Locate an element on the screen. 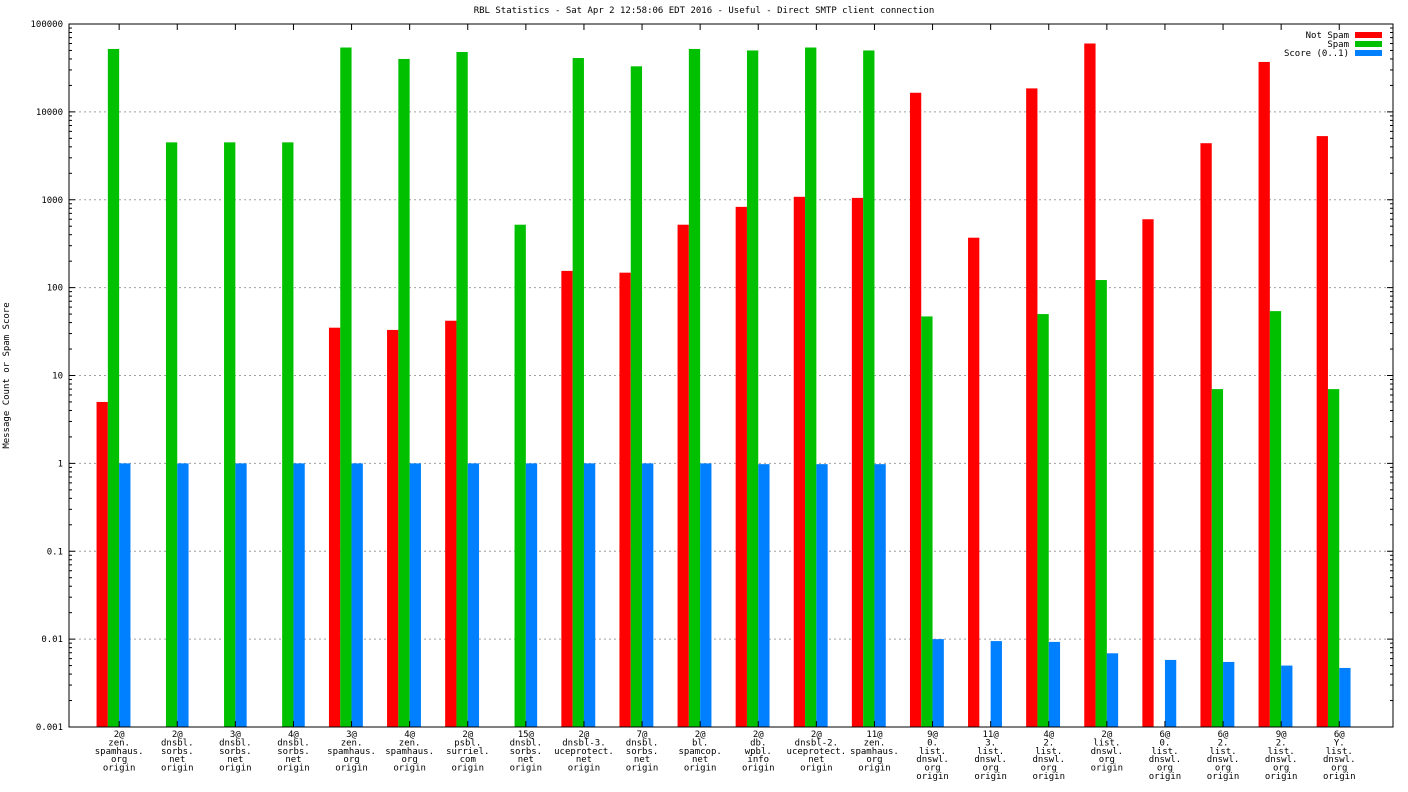 This screenshot has width=1408, height=792. legend-label: Spam is located at coordinates (1338, 45).